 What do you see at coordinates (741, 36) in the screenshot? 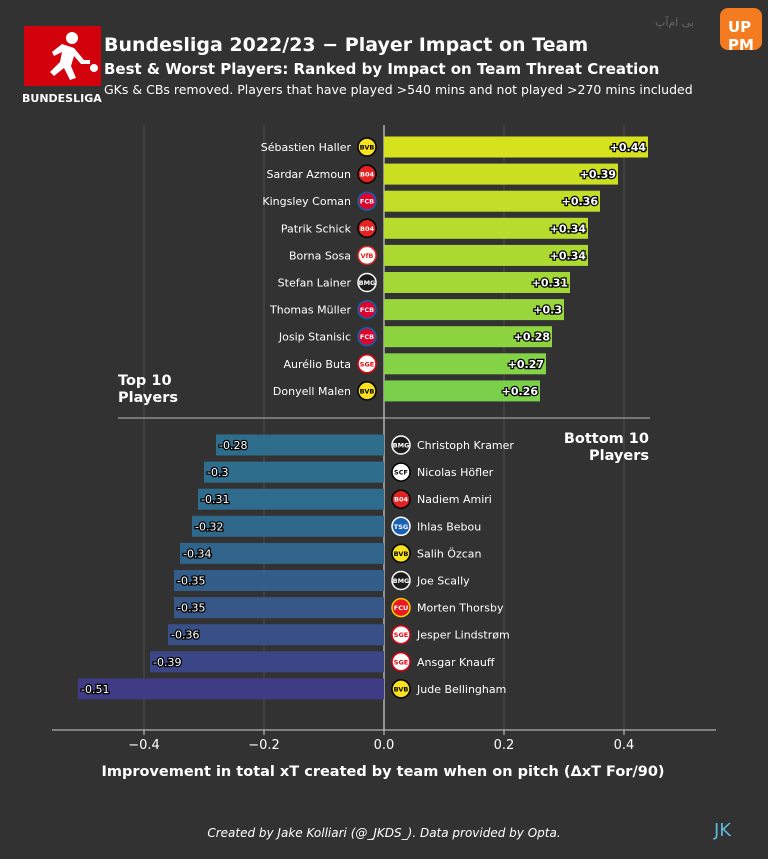
I see `watermark-badge-label: UP PM` at bounding box center [741, 36].